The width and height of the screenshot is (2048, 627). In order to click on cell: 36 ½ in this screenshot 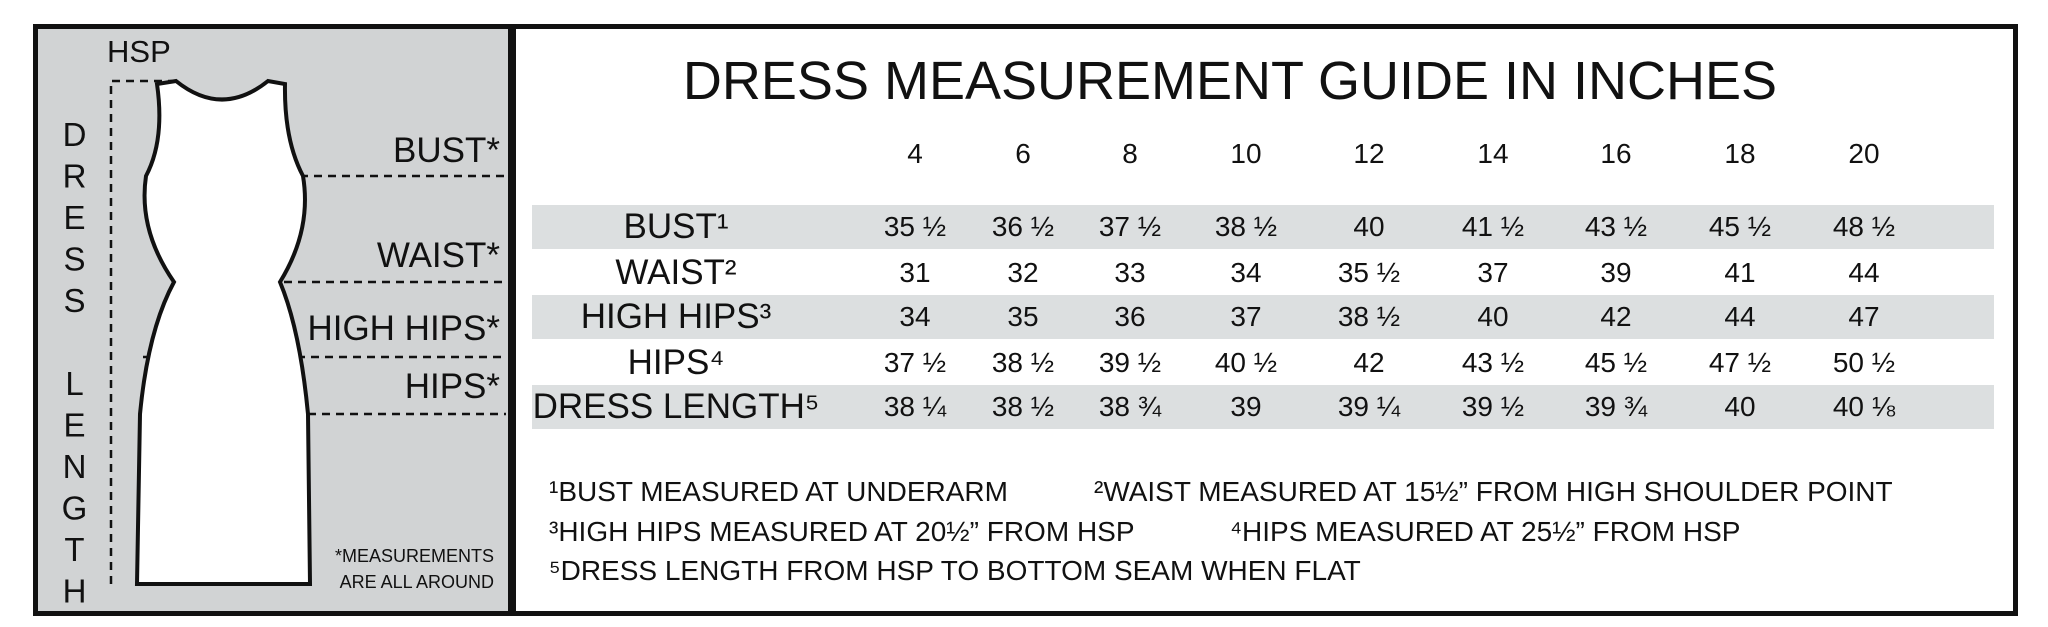, I will do `click(1023, 226)`.